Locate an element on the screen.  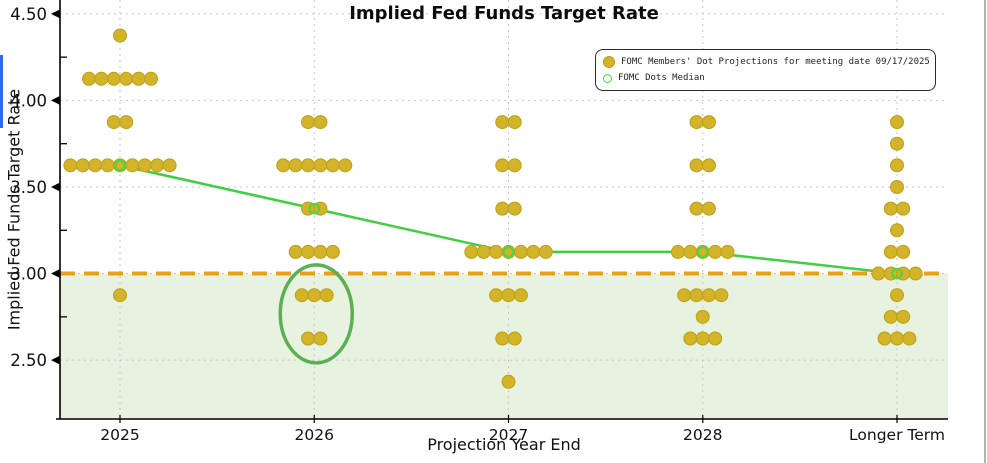
x-tick-label: Longer Term is located at coordinates (897, 435).